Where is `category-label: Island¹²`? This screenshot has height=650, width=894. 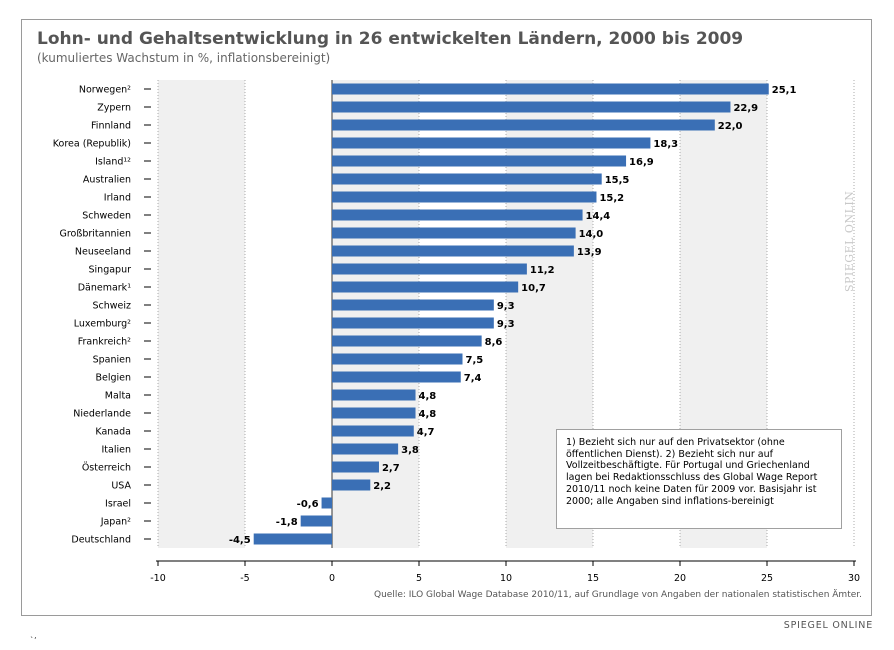
category-label: Island¹² is located at coordinates (113, 162).